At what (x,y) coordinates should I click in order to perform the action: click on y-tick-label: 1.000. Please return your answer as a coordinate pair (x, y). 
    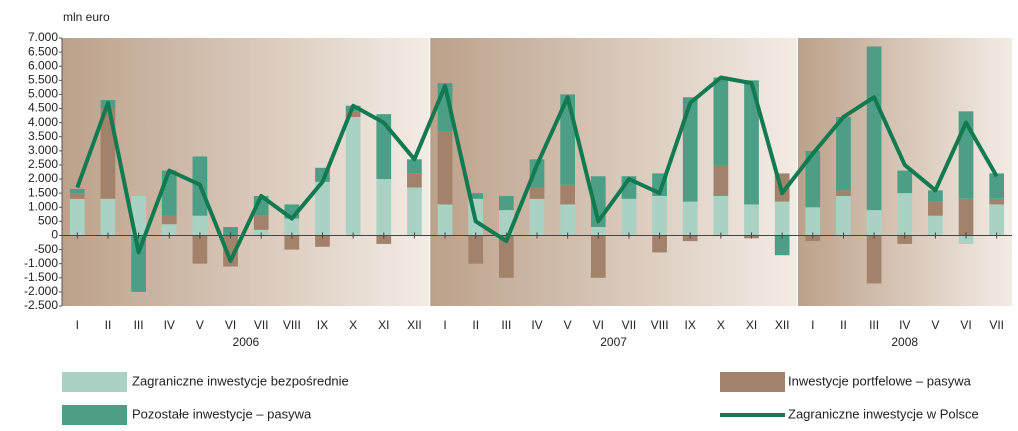
    Looking at the image, I should click on (43, 206).